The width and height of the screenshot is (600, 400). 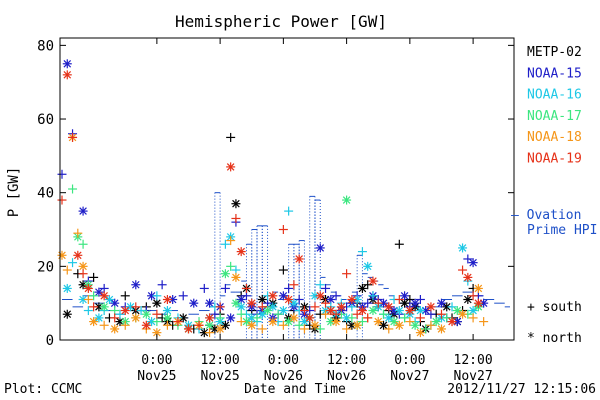 I want to click on legend-entry: METP-02, so click(x=554, y=52).